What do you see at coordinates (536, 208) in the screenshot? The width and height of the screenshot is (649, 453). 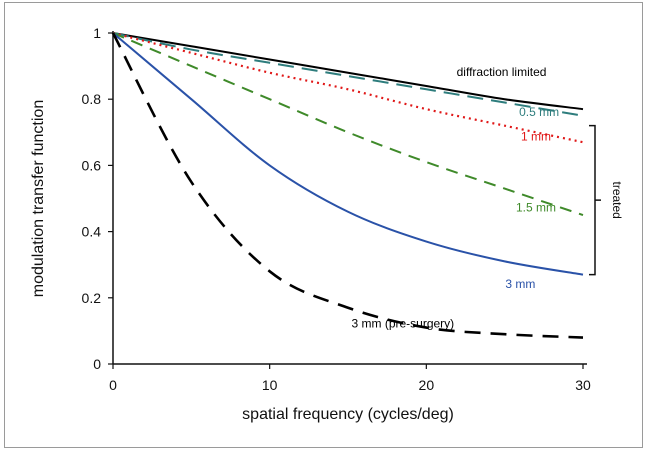 I see `series-label-3: 1.5 mm` at bounding box center [536, 208].